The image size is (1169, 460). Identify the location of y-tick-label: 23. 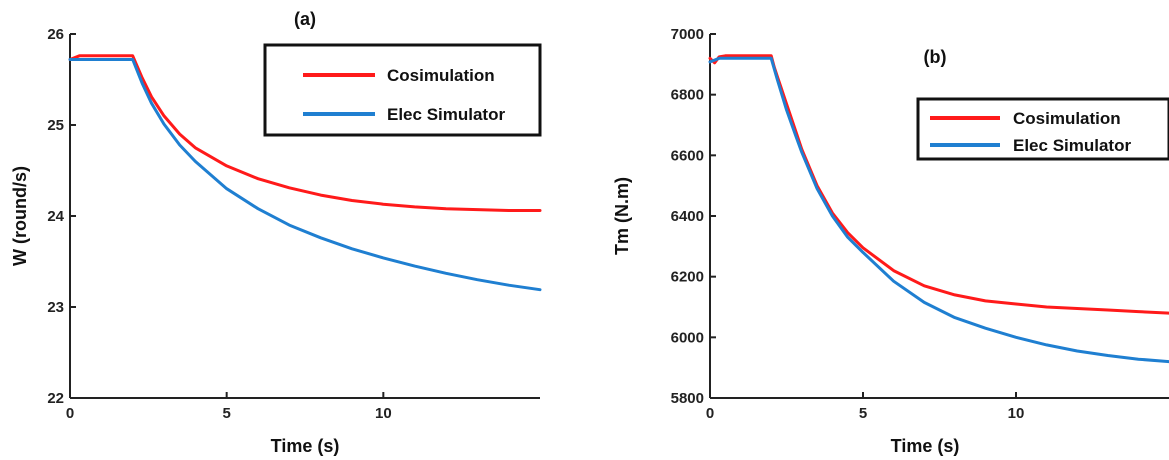
(55, 307).